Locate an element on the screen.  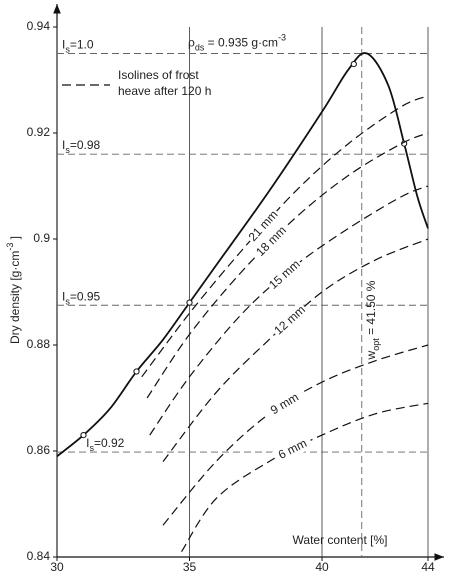
series-label: 15 mm is located at coordinates (284, 274).